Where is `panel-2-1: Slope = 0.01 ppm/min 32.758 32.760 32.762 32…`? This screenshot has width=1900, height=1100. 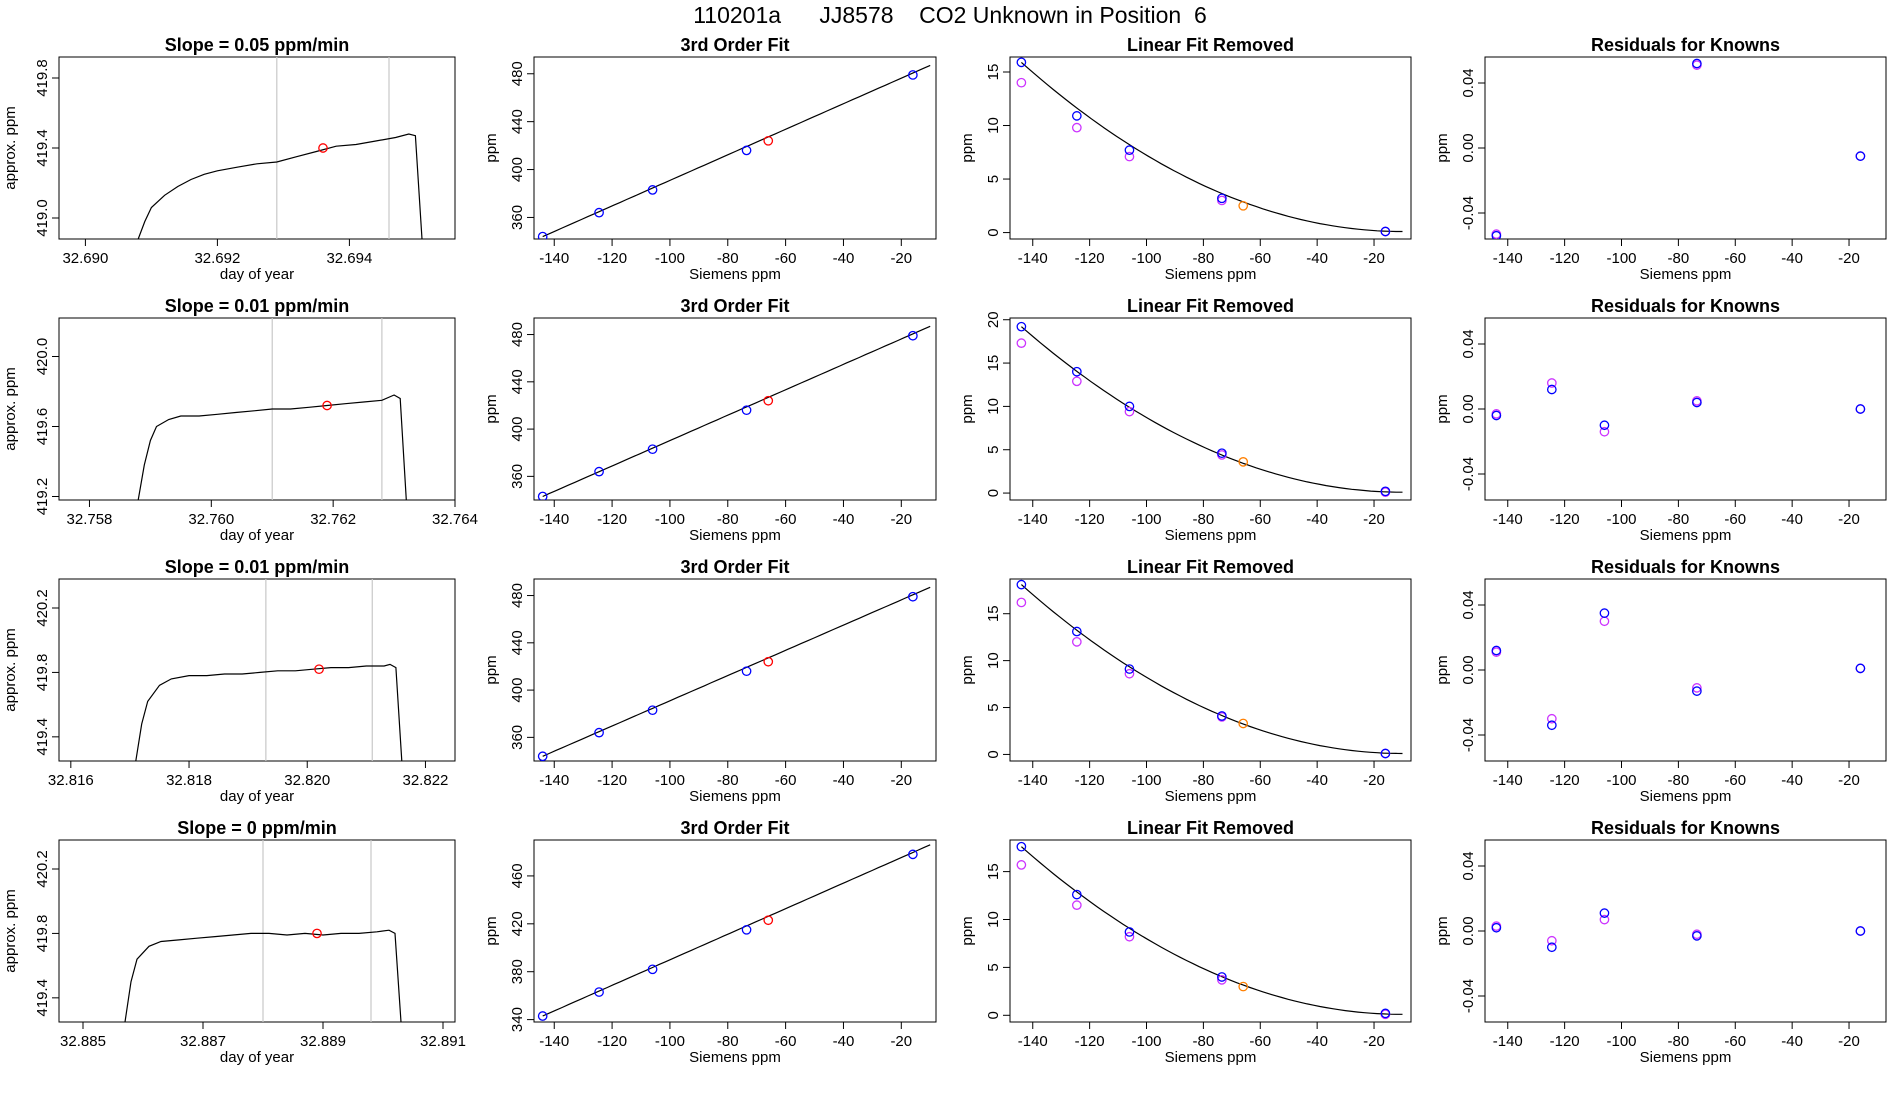
panel-2-1: Slope = 0.01 ppm/min 32.758 32.760 32.762 32… is located at coordinates (240, 420).